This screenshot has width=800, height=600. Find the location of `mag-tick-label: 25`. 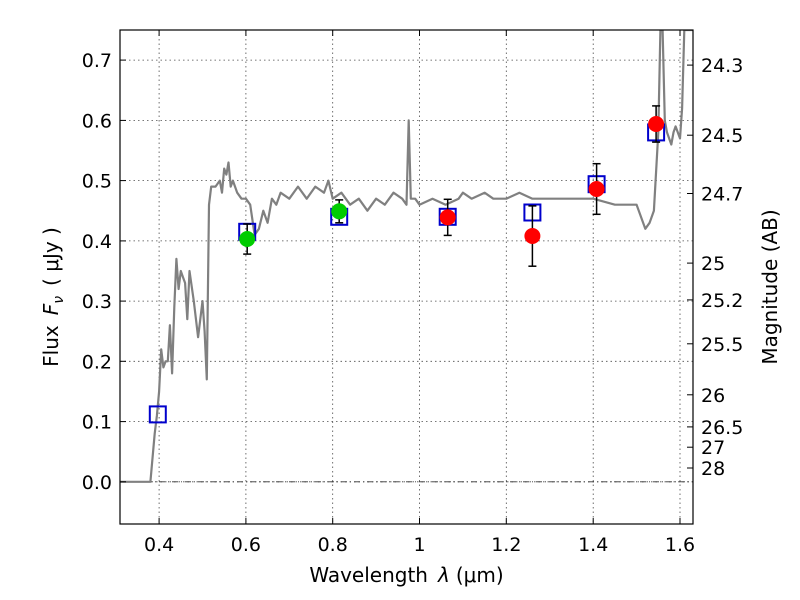

mag-tick-label: 25 is located at coordinates (713, 264).